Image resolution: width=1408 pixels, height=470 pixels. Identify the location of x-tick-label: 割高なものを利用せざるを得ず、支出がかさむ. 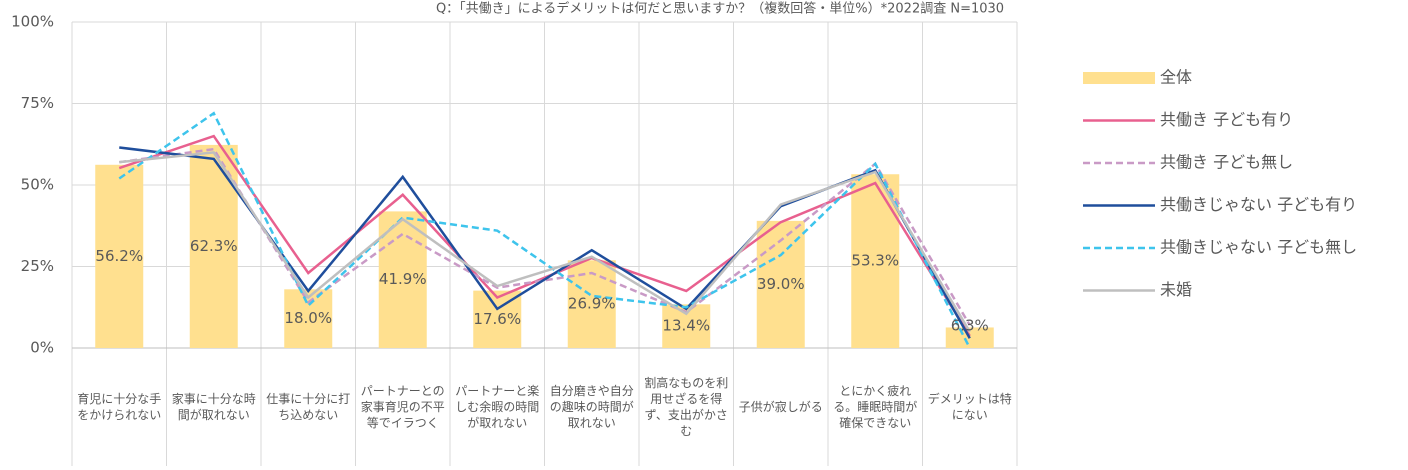
(686, 407).